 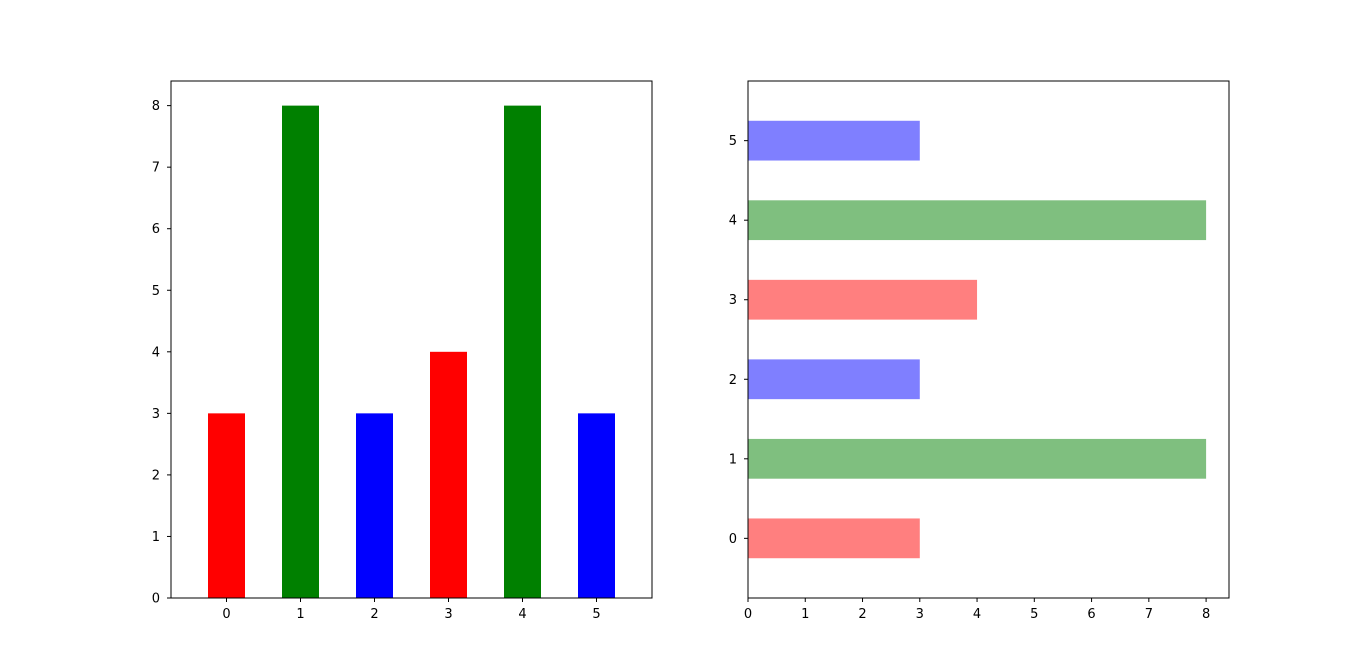 What do you see at coordinates (1149, 614) in the screenshot?
I see `x-tick-label: 7` at bounding box center [1149, 614].